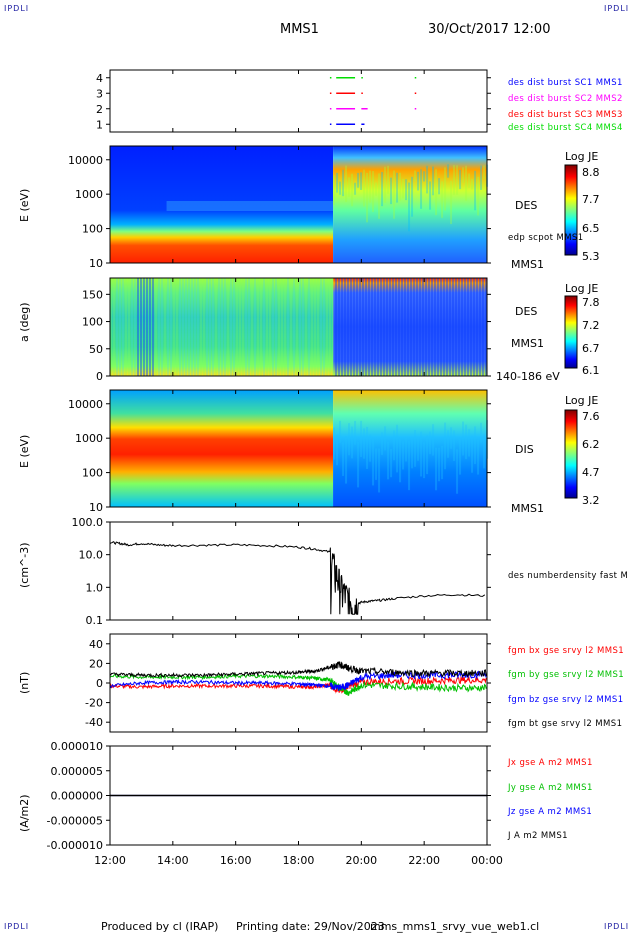 The width and height of the screenshot is (630, 934). I want to click on legend-jz: Jz gse A m2 MMS1, so click(550, 812).